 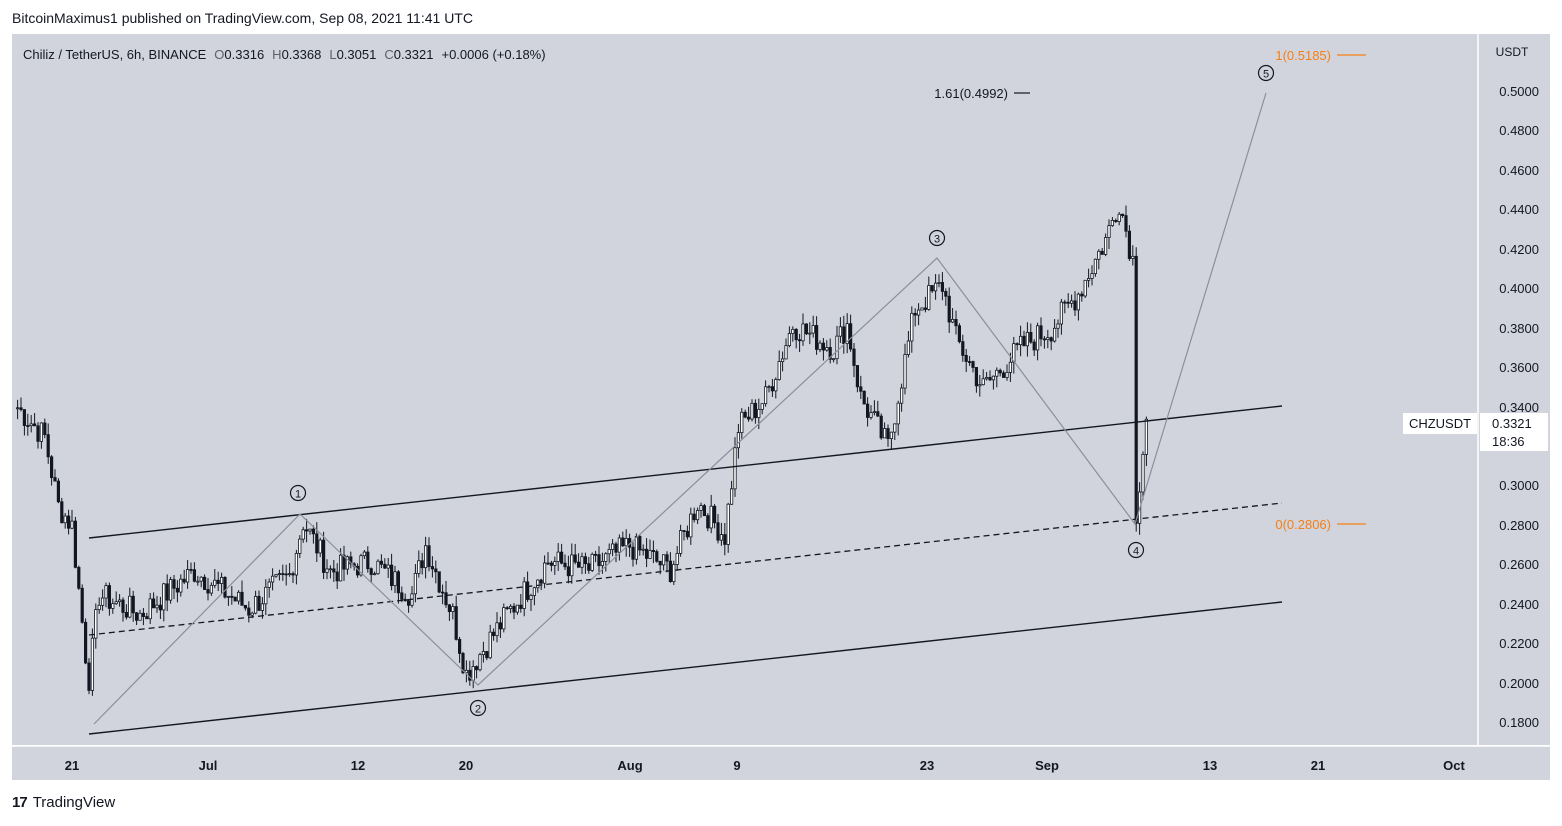 I want to click on fib-0-label: 0(0.2806), so click(x=1303, y=524).